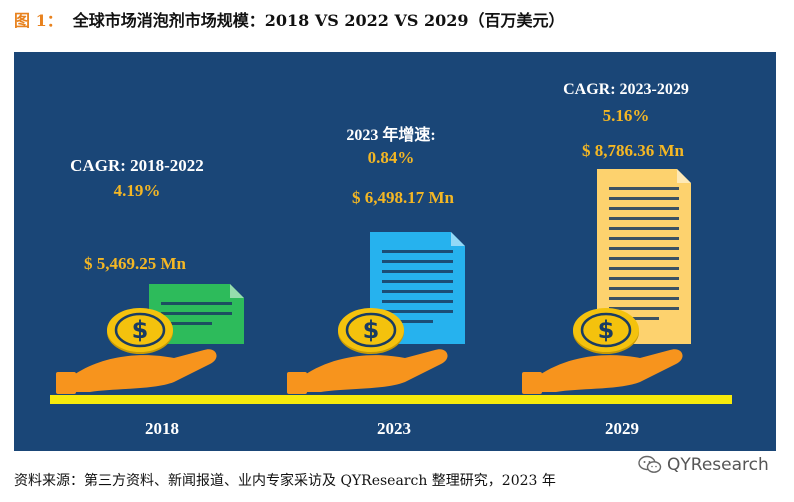 This screenshot has height=502, width=794. What do you see at coordinates (135, 263) in the screenshot?
I see `value-label-2018: $ 5,469.25 Mn` at bounding box center [135, 263].